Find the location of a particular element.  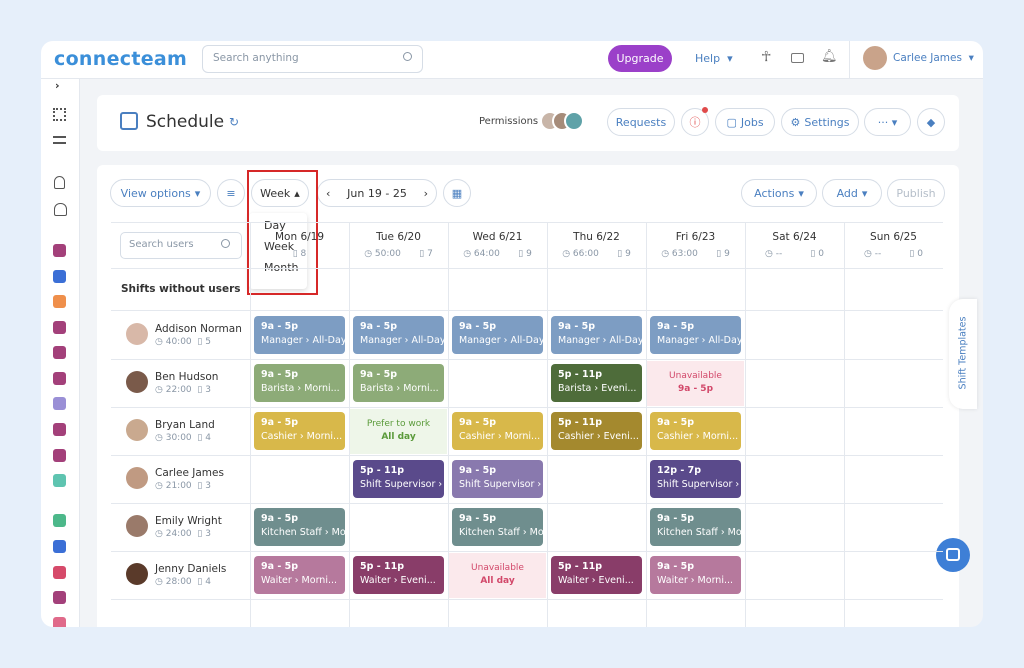

unavailable-cell: Unavailable 9a - 5p is located at coordinates (695, 383).